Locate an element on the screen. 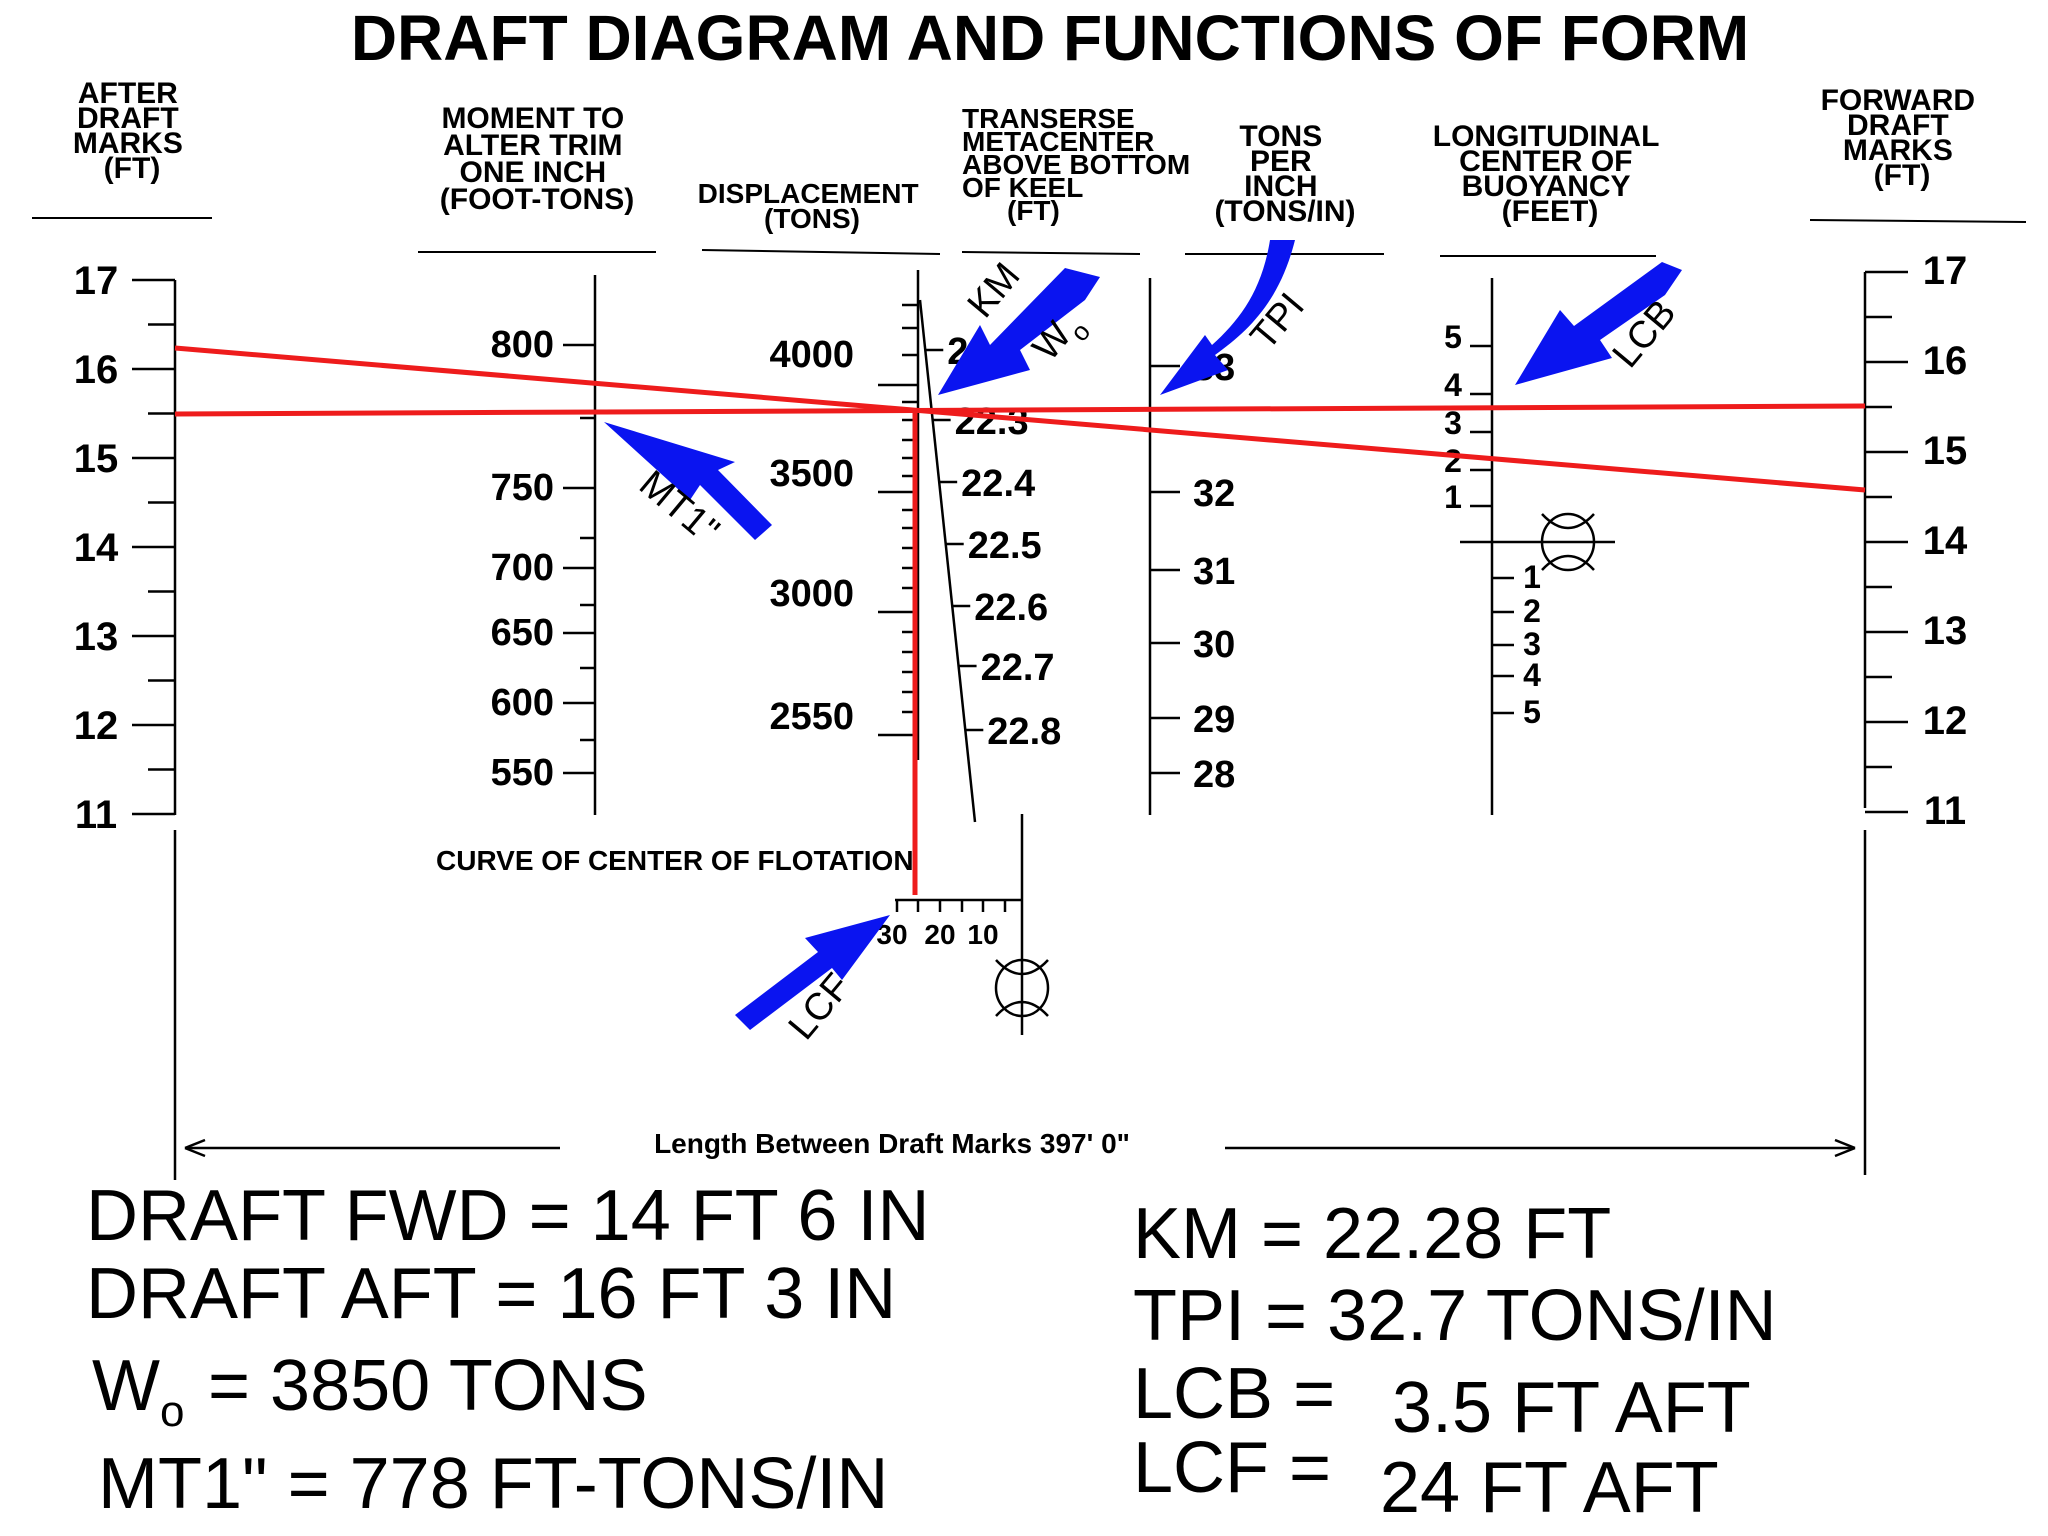 The image size is (2048, 1536). displacement-tick-label: 3000 is located at coordinates (811, 594).